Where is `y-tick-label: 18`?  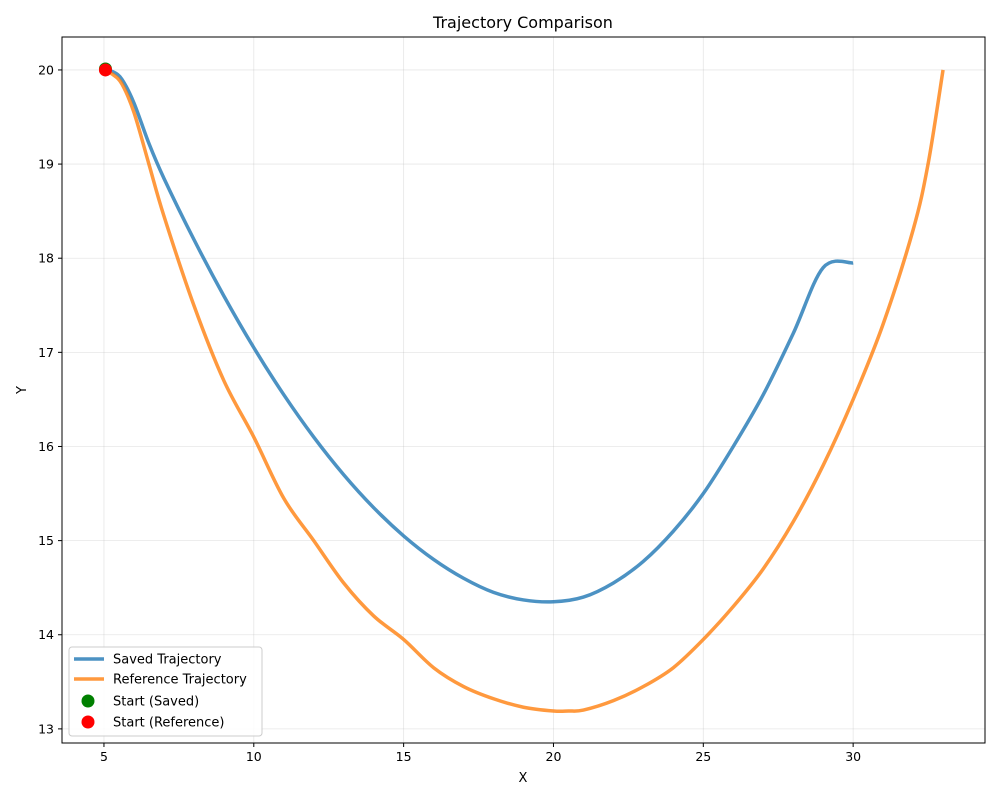 y-tick-label: 18 is located at coordinates (46, 258).